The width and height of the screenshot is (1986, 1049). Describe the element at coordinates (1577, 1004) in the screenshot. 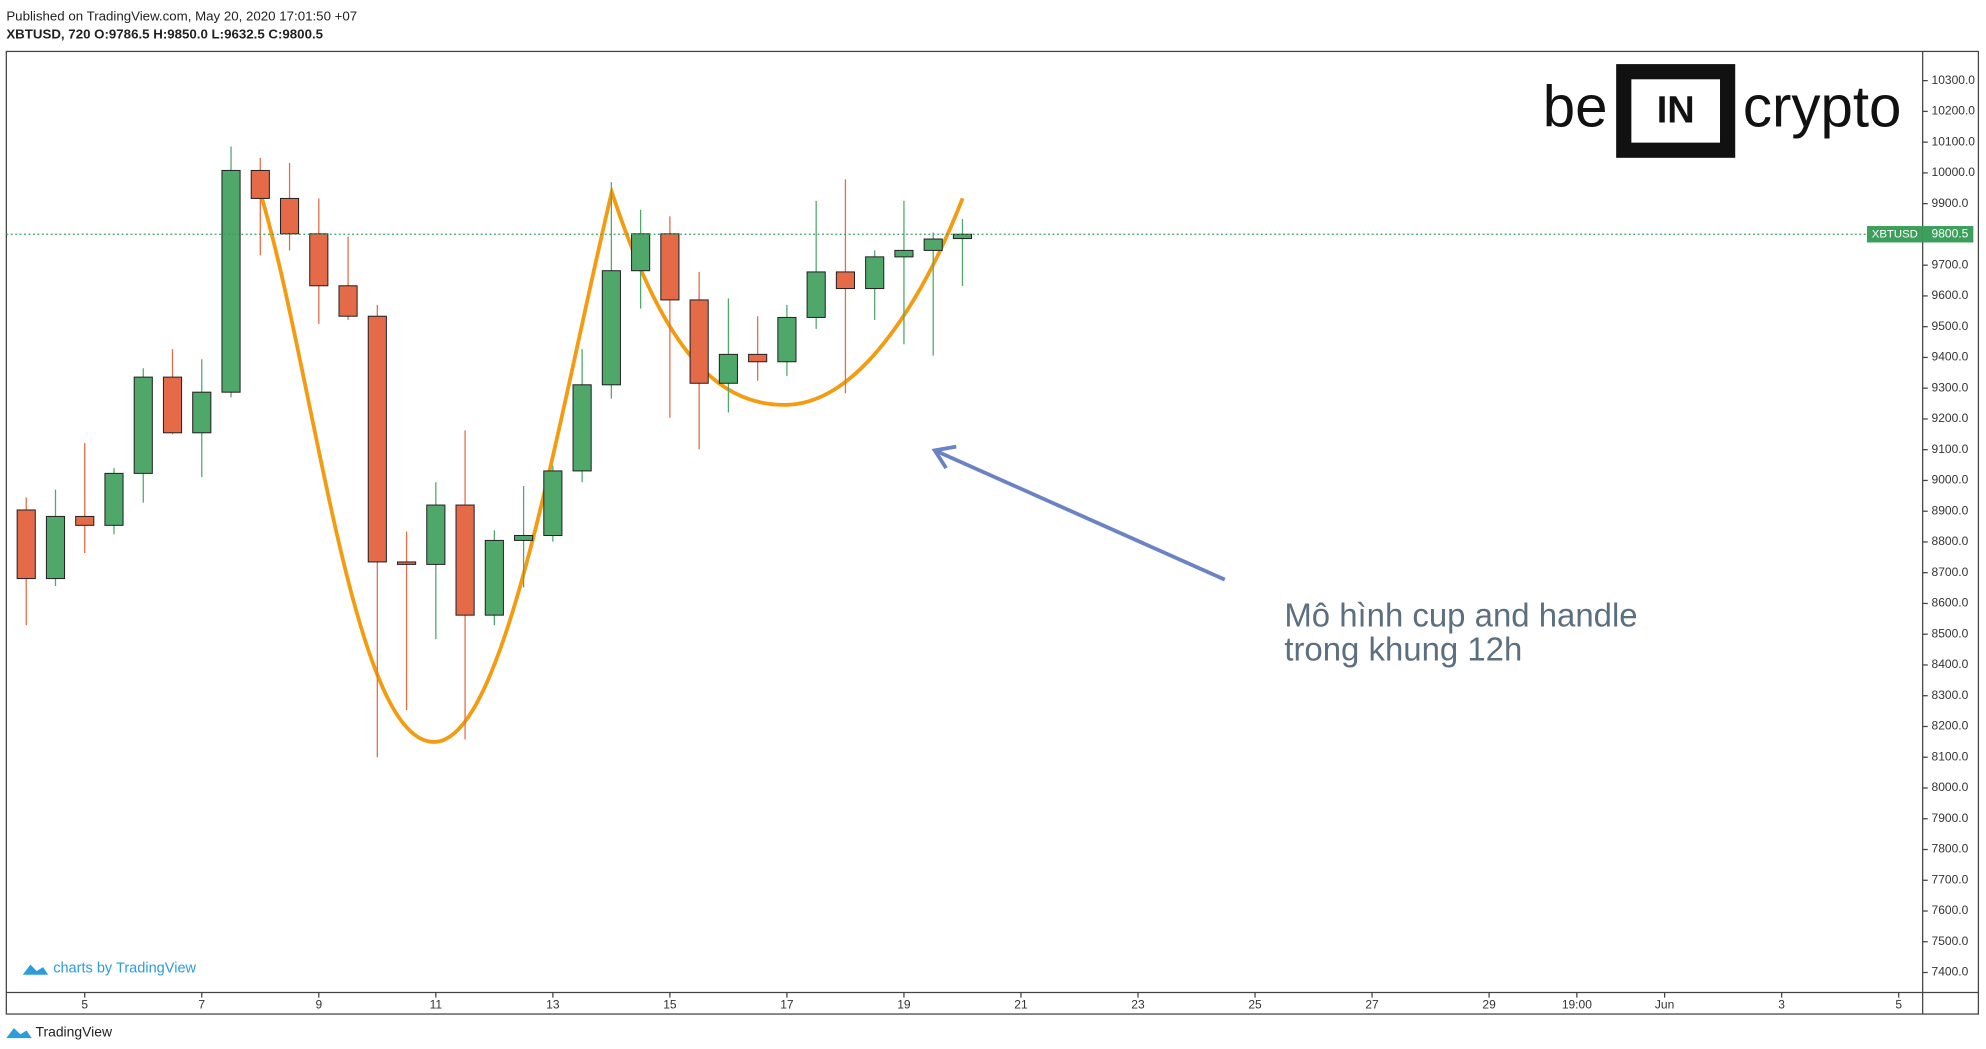

I see `x-tick-label: 19:00` at that location.